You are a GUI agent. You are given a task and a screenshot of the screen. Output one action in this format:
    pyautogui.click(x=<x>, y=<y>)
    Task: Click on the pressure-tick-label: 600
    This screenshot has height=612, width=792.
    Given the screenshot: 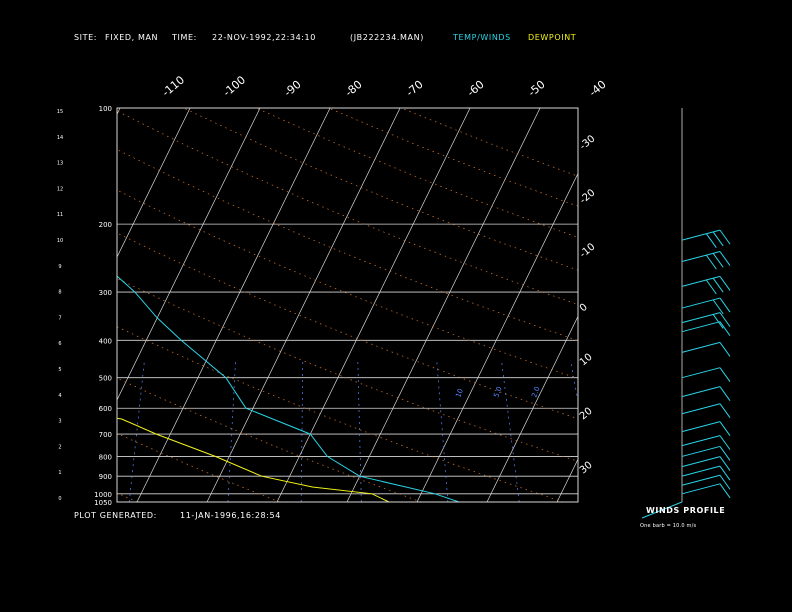 What is the action you would take?
    pyautogui.click(x=105, y=409)
    